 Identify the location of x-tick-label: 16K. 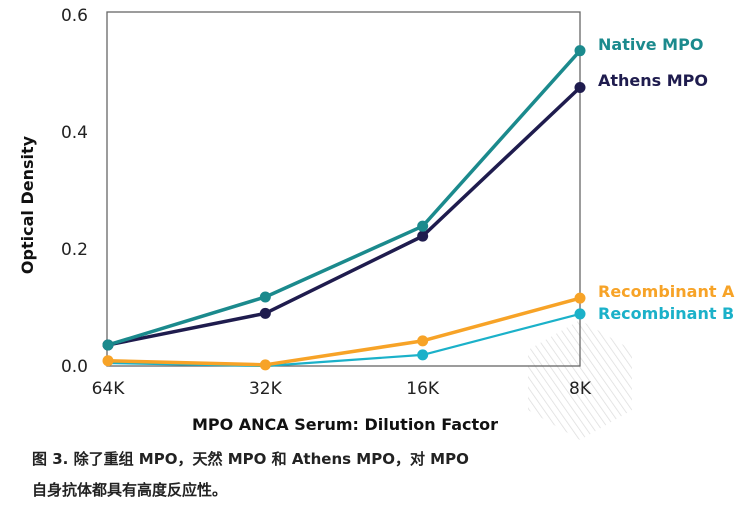
(423, 389).